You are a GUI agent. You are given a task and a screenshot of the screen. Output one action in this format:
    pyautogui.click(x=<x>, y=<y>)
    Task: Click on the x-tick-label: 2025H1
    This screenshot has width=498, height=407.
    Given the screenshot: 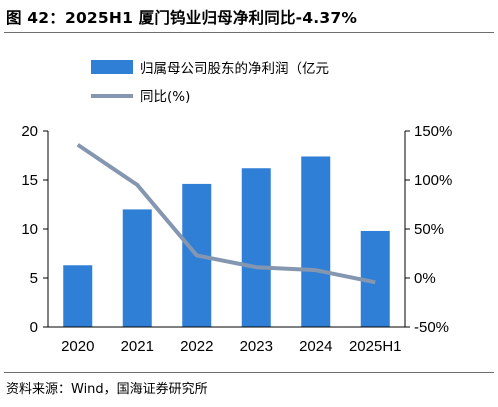 What is the action you would take?
    pyautogui.click(x=375, y=346)
    